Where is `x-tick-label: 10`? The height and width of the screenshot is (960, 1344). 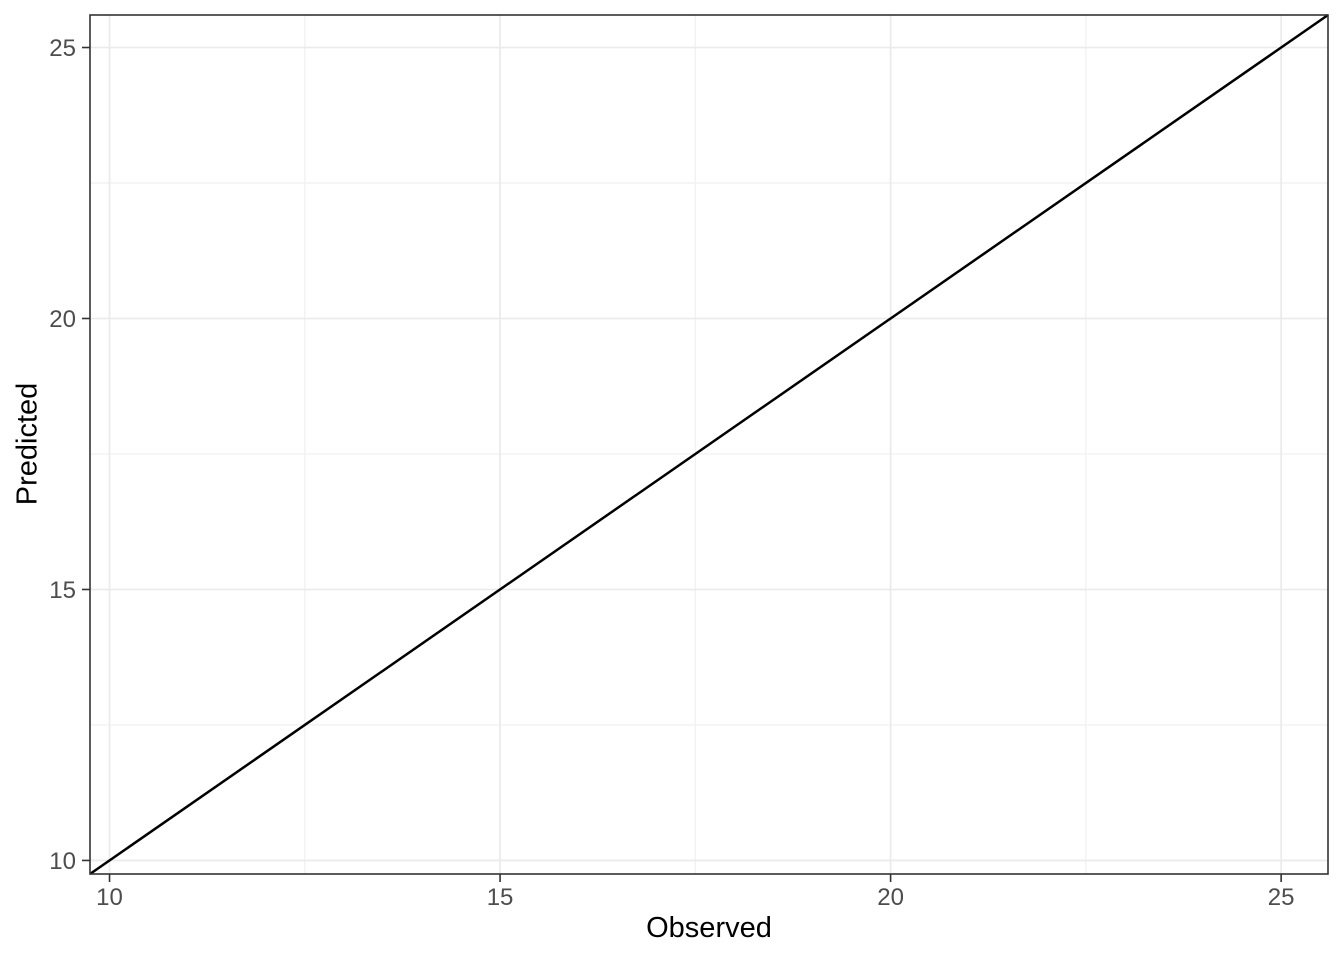
x-tick-label: 10 is located at coordinates (109, 897).